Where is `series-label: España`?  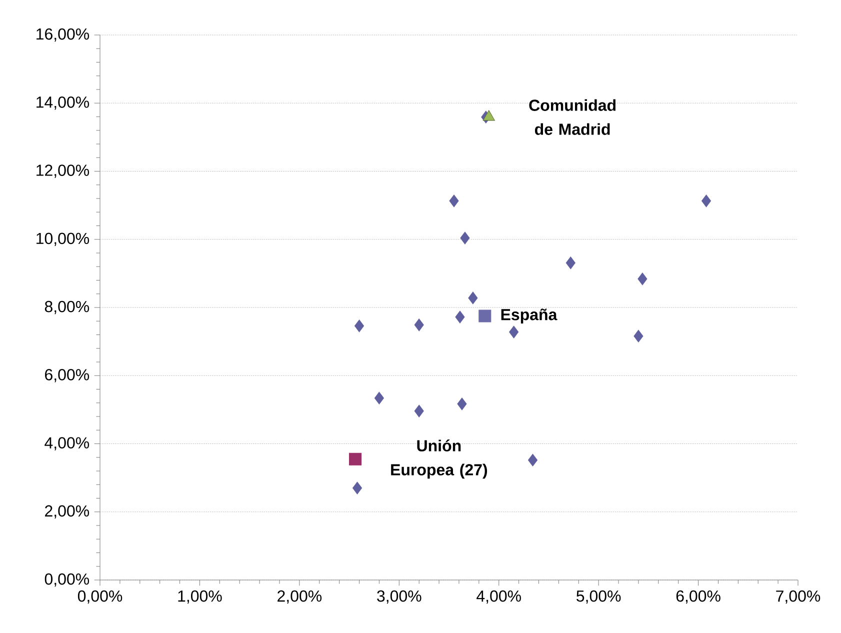
series-label: España is located at coordinates (529, 316).